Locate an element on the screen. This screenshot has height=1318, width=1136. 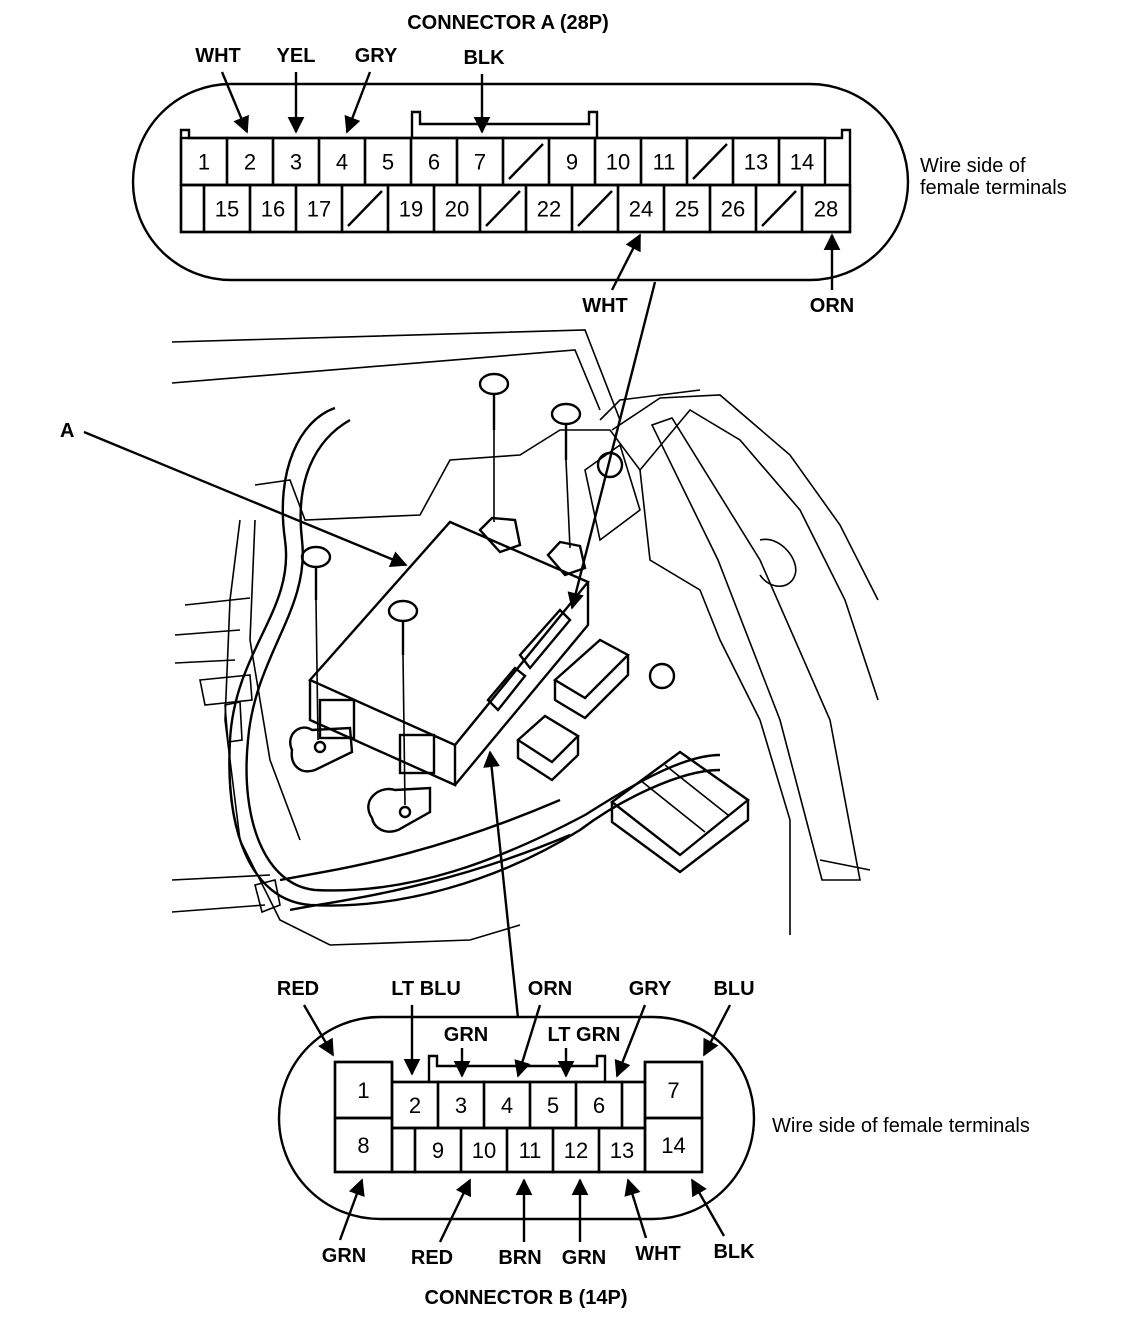
wire-arrow-b1 is located at coordinates (318, 1030).